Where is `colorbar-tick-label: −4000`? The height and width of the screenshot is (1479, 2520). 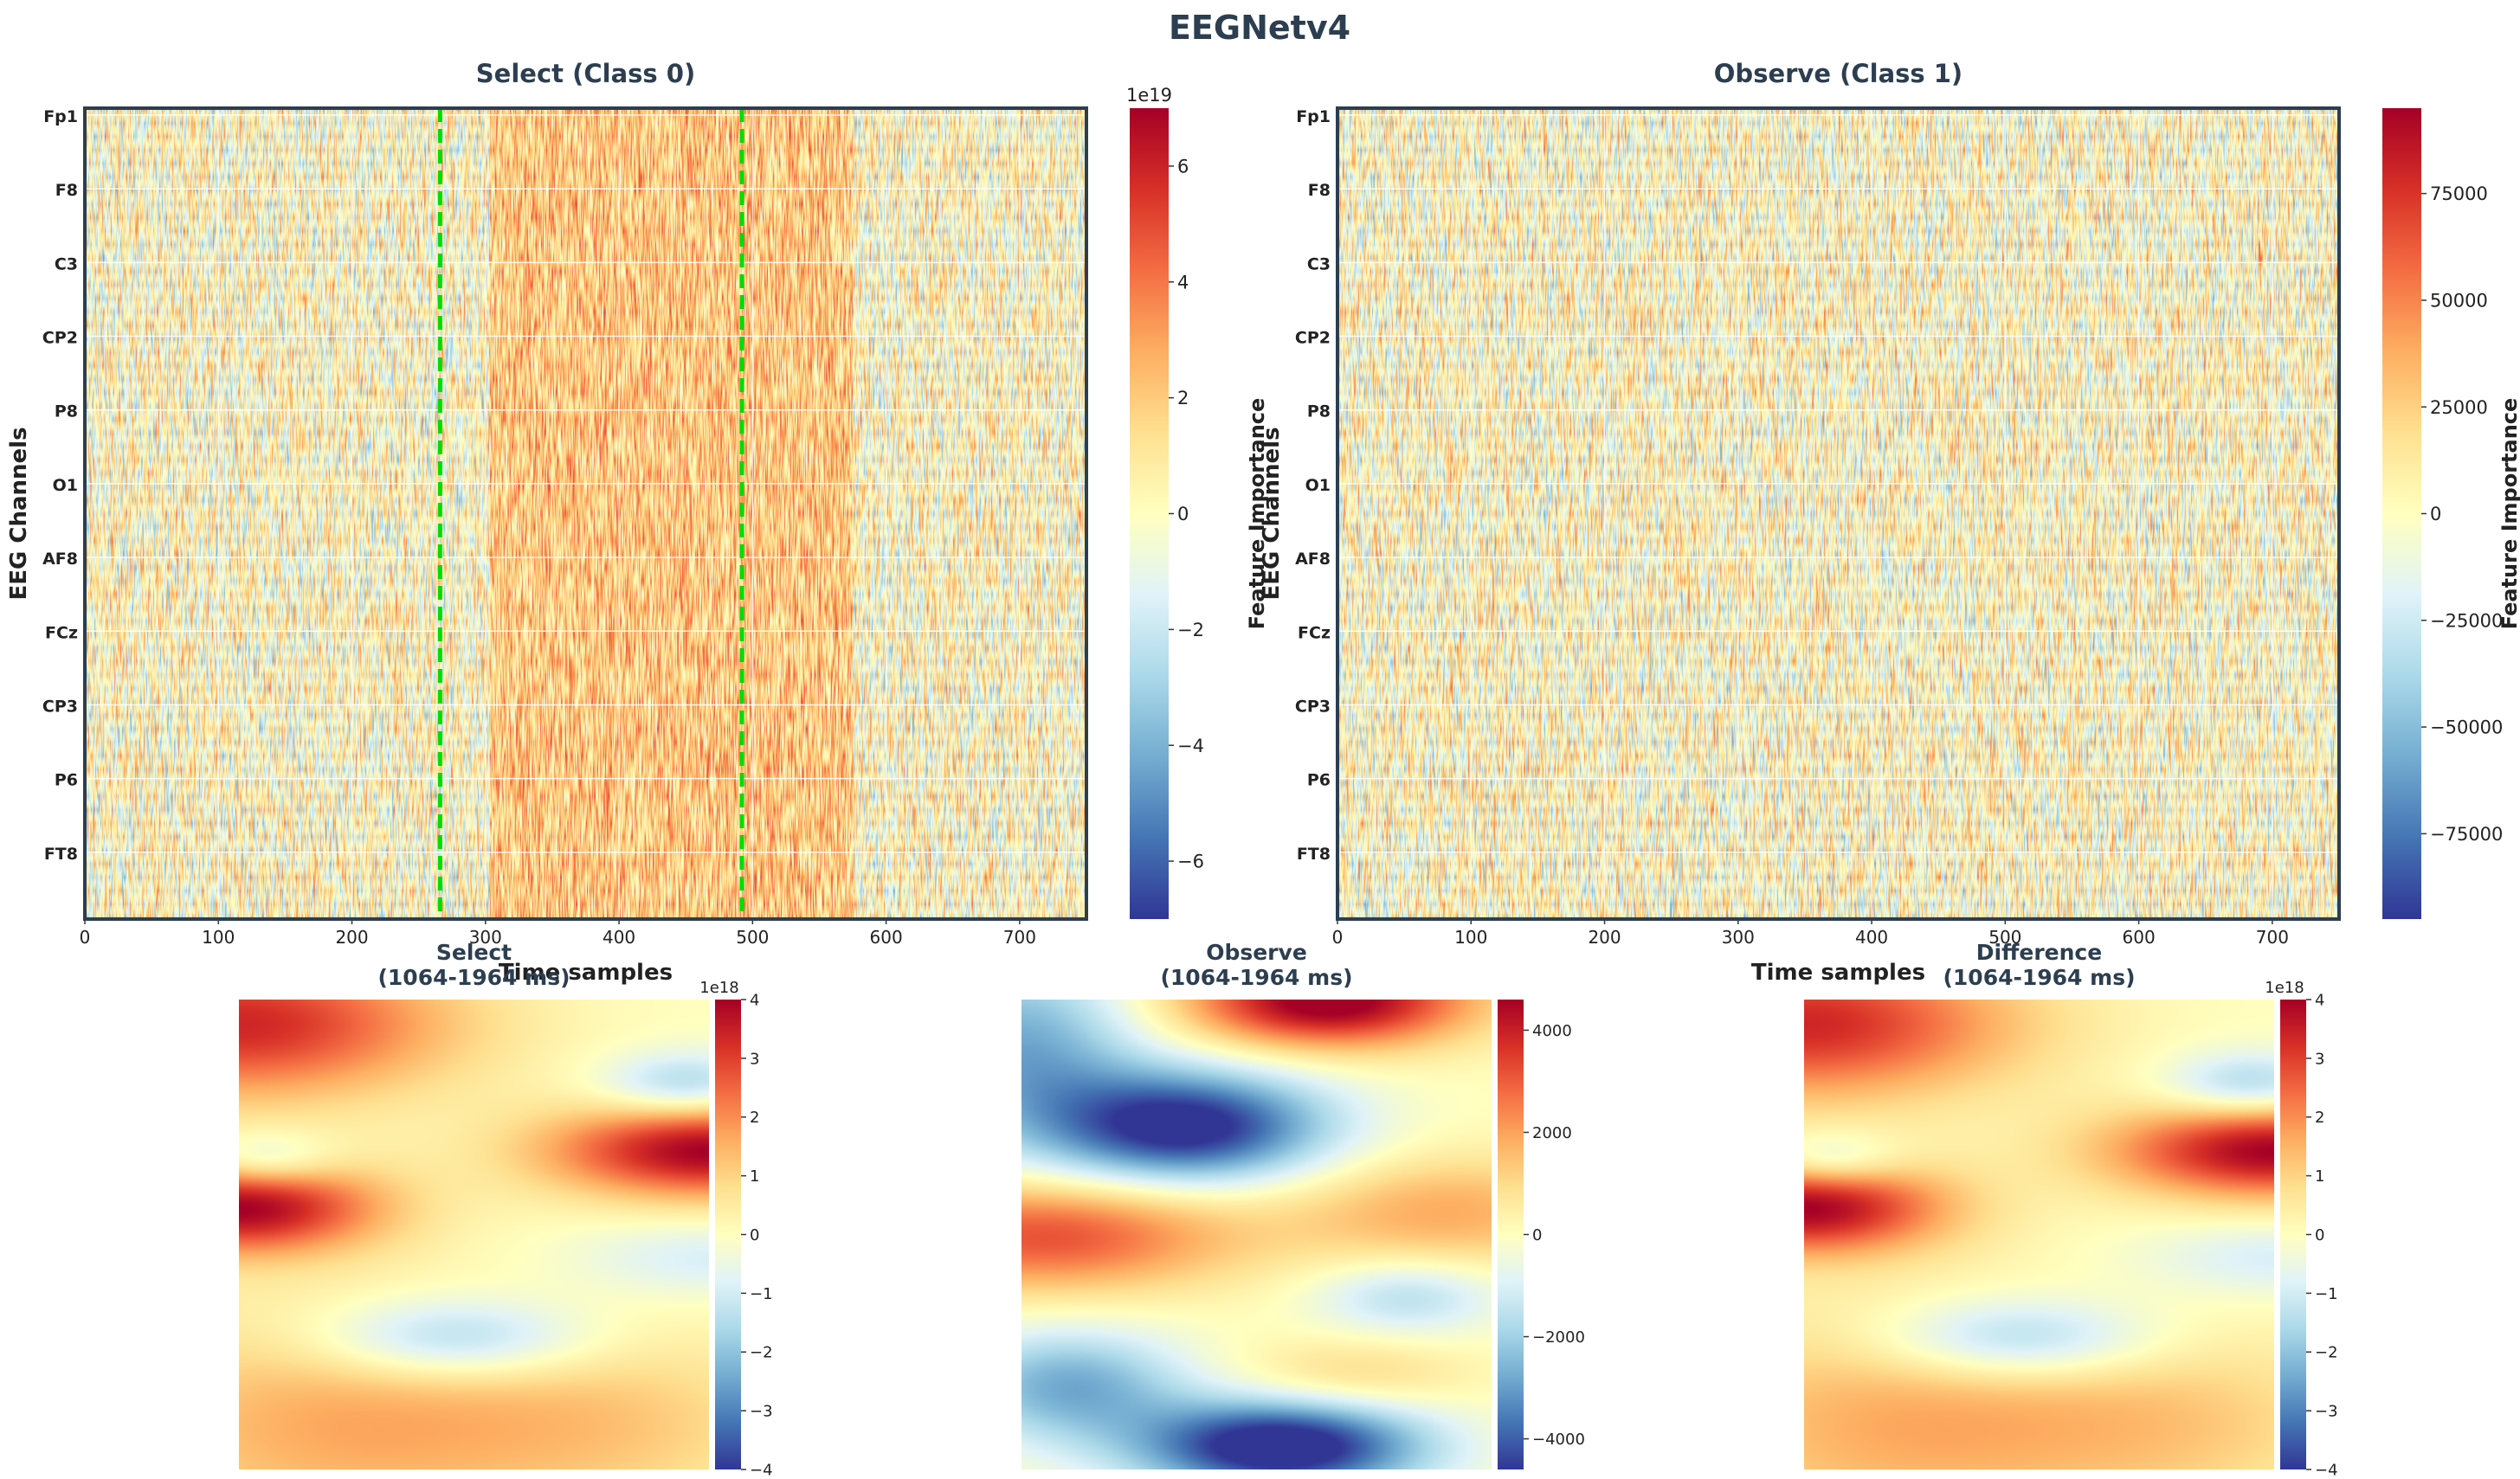
colorbar-tick-label: −4000 is located at coordinates (1558, 1440).